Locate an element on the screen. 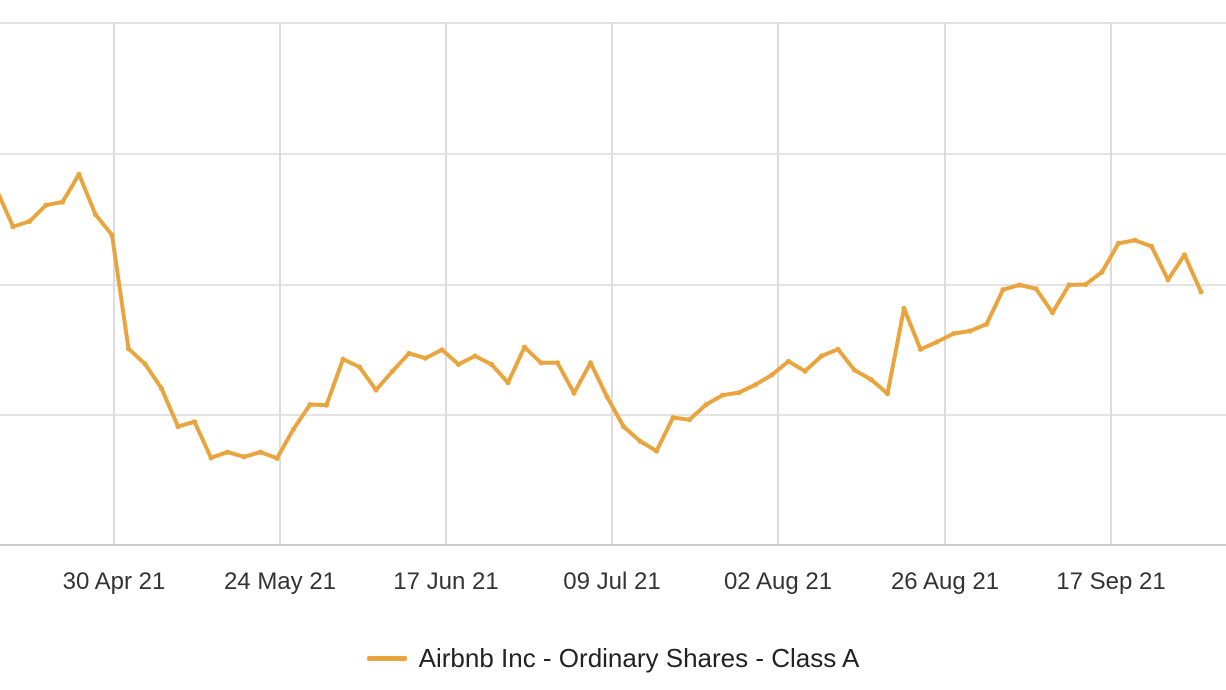  x-tick-label: 02 Aug 21 is located at coordinates (778, 581).